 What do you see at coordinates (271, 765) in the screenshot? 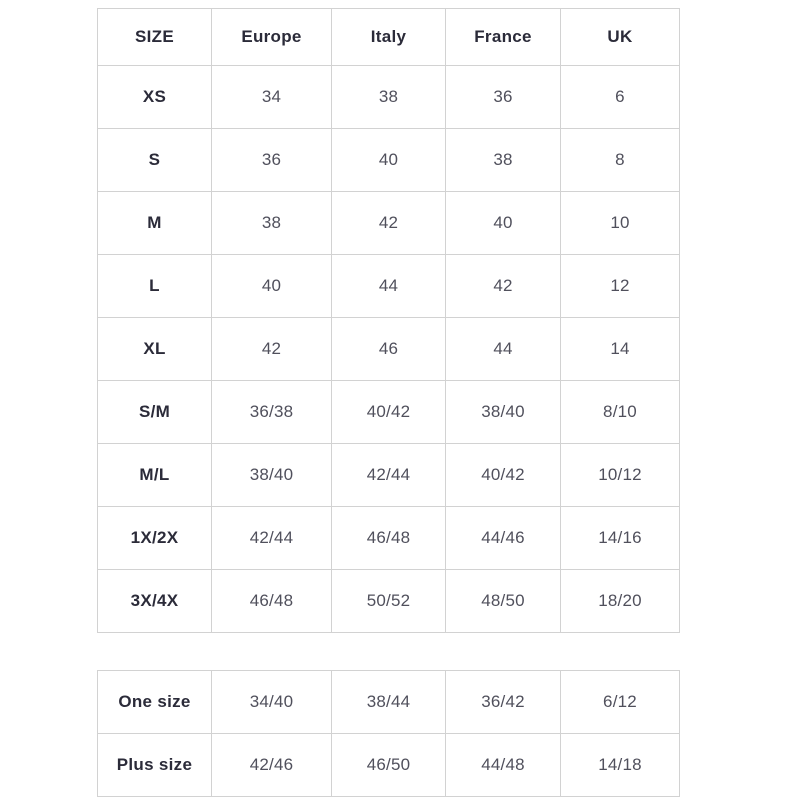
I see `table-cell: 42/46` at bounding box center [271, 765].